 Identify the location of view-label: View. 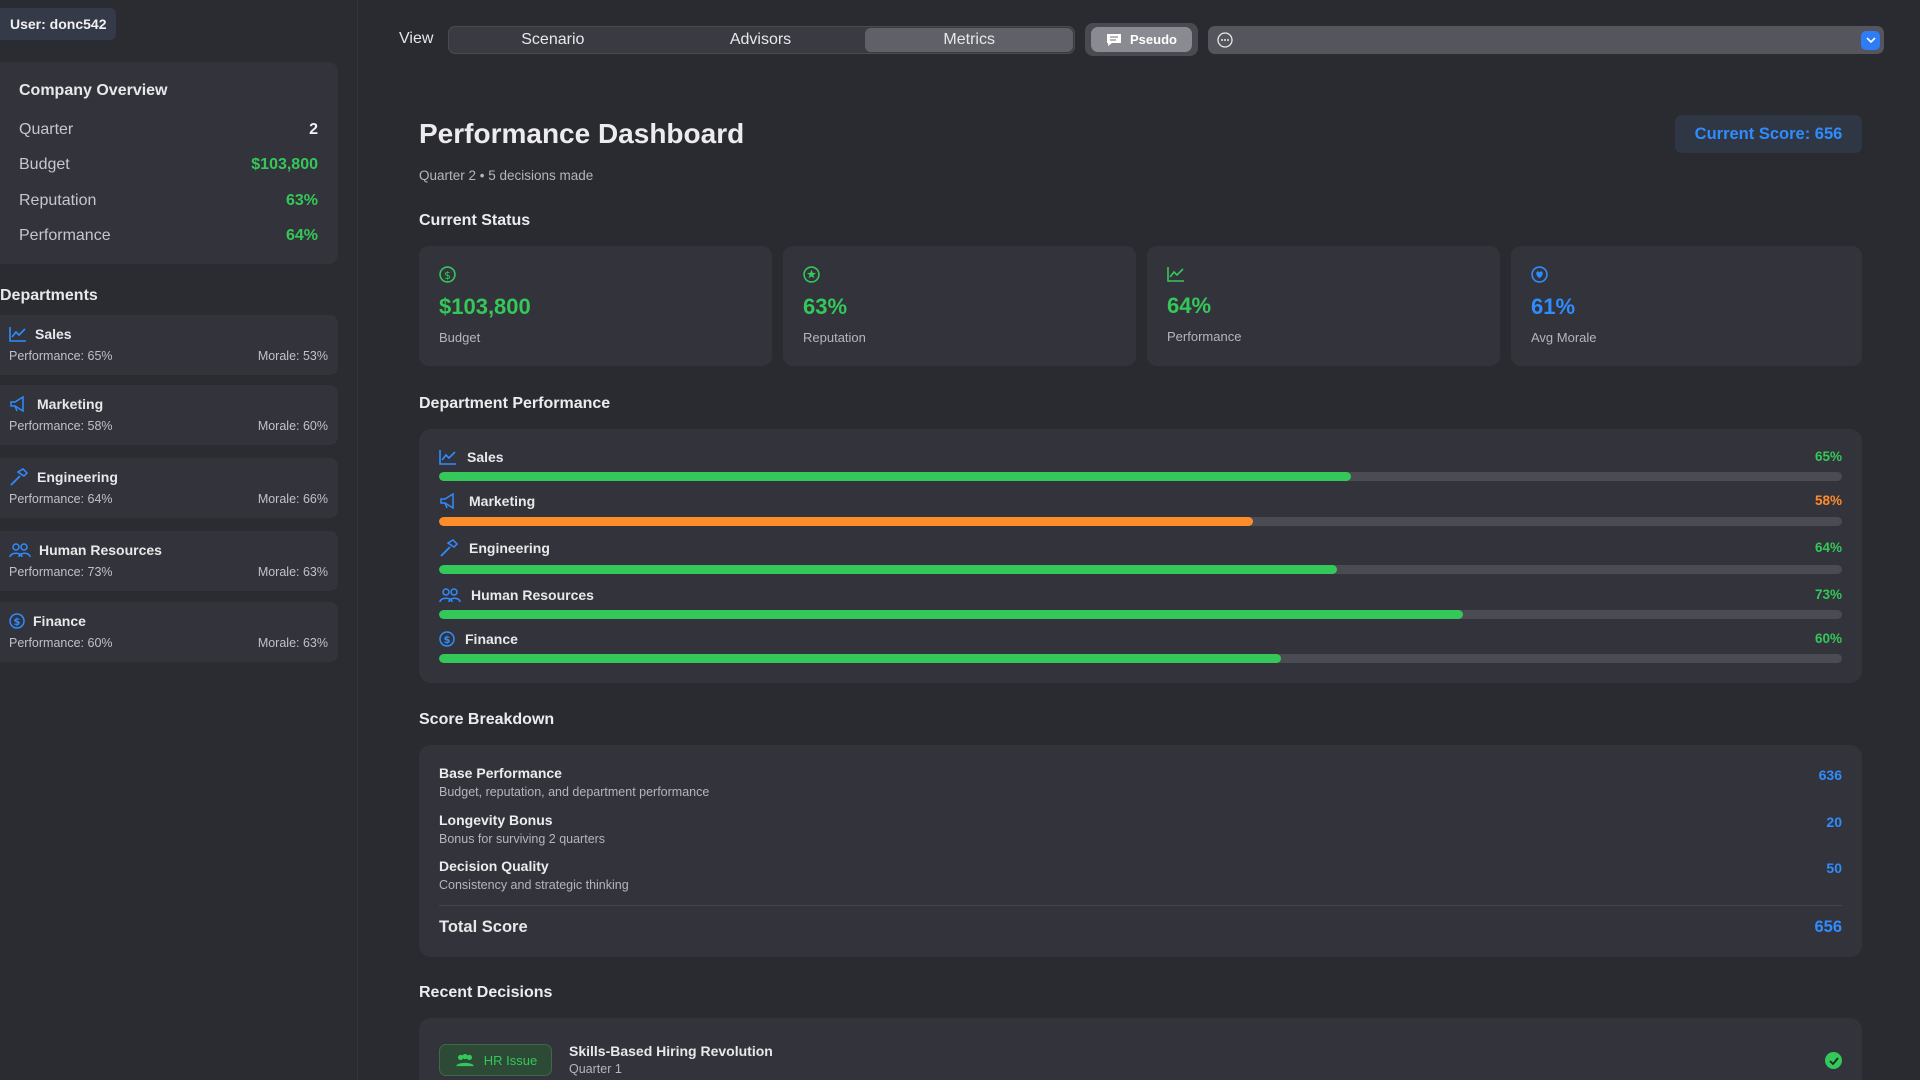
(416, 38).